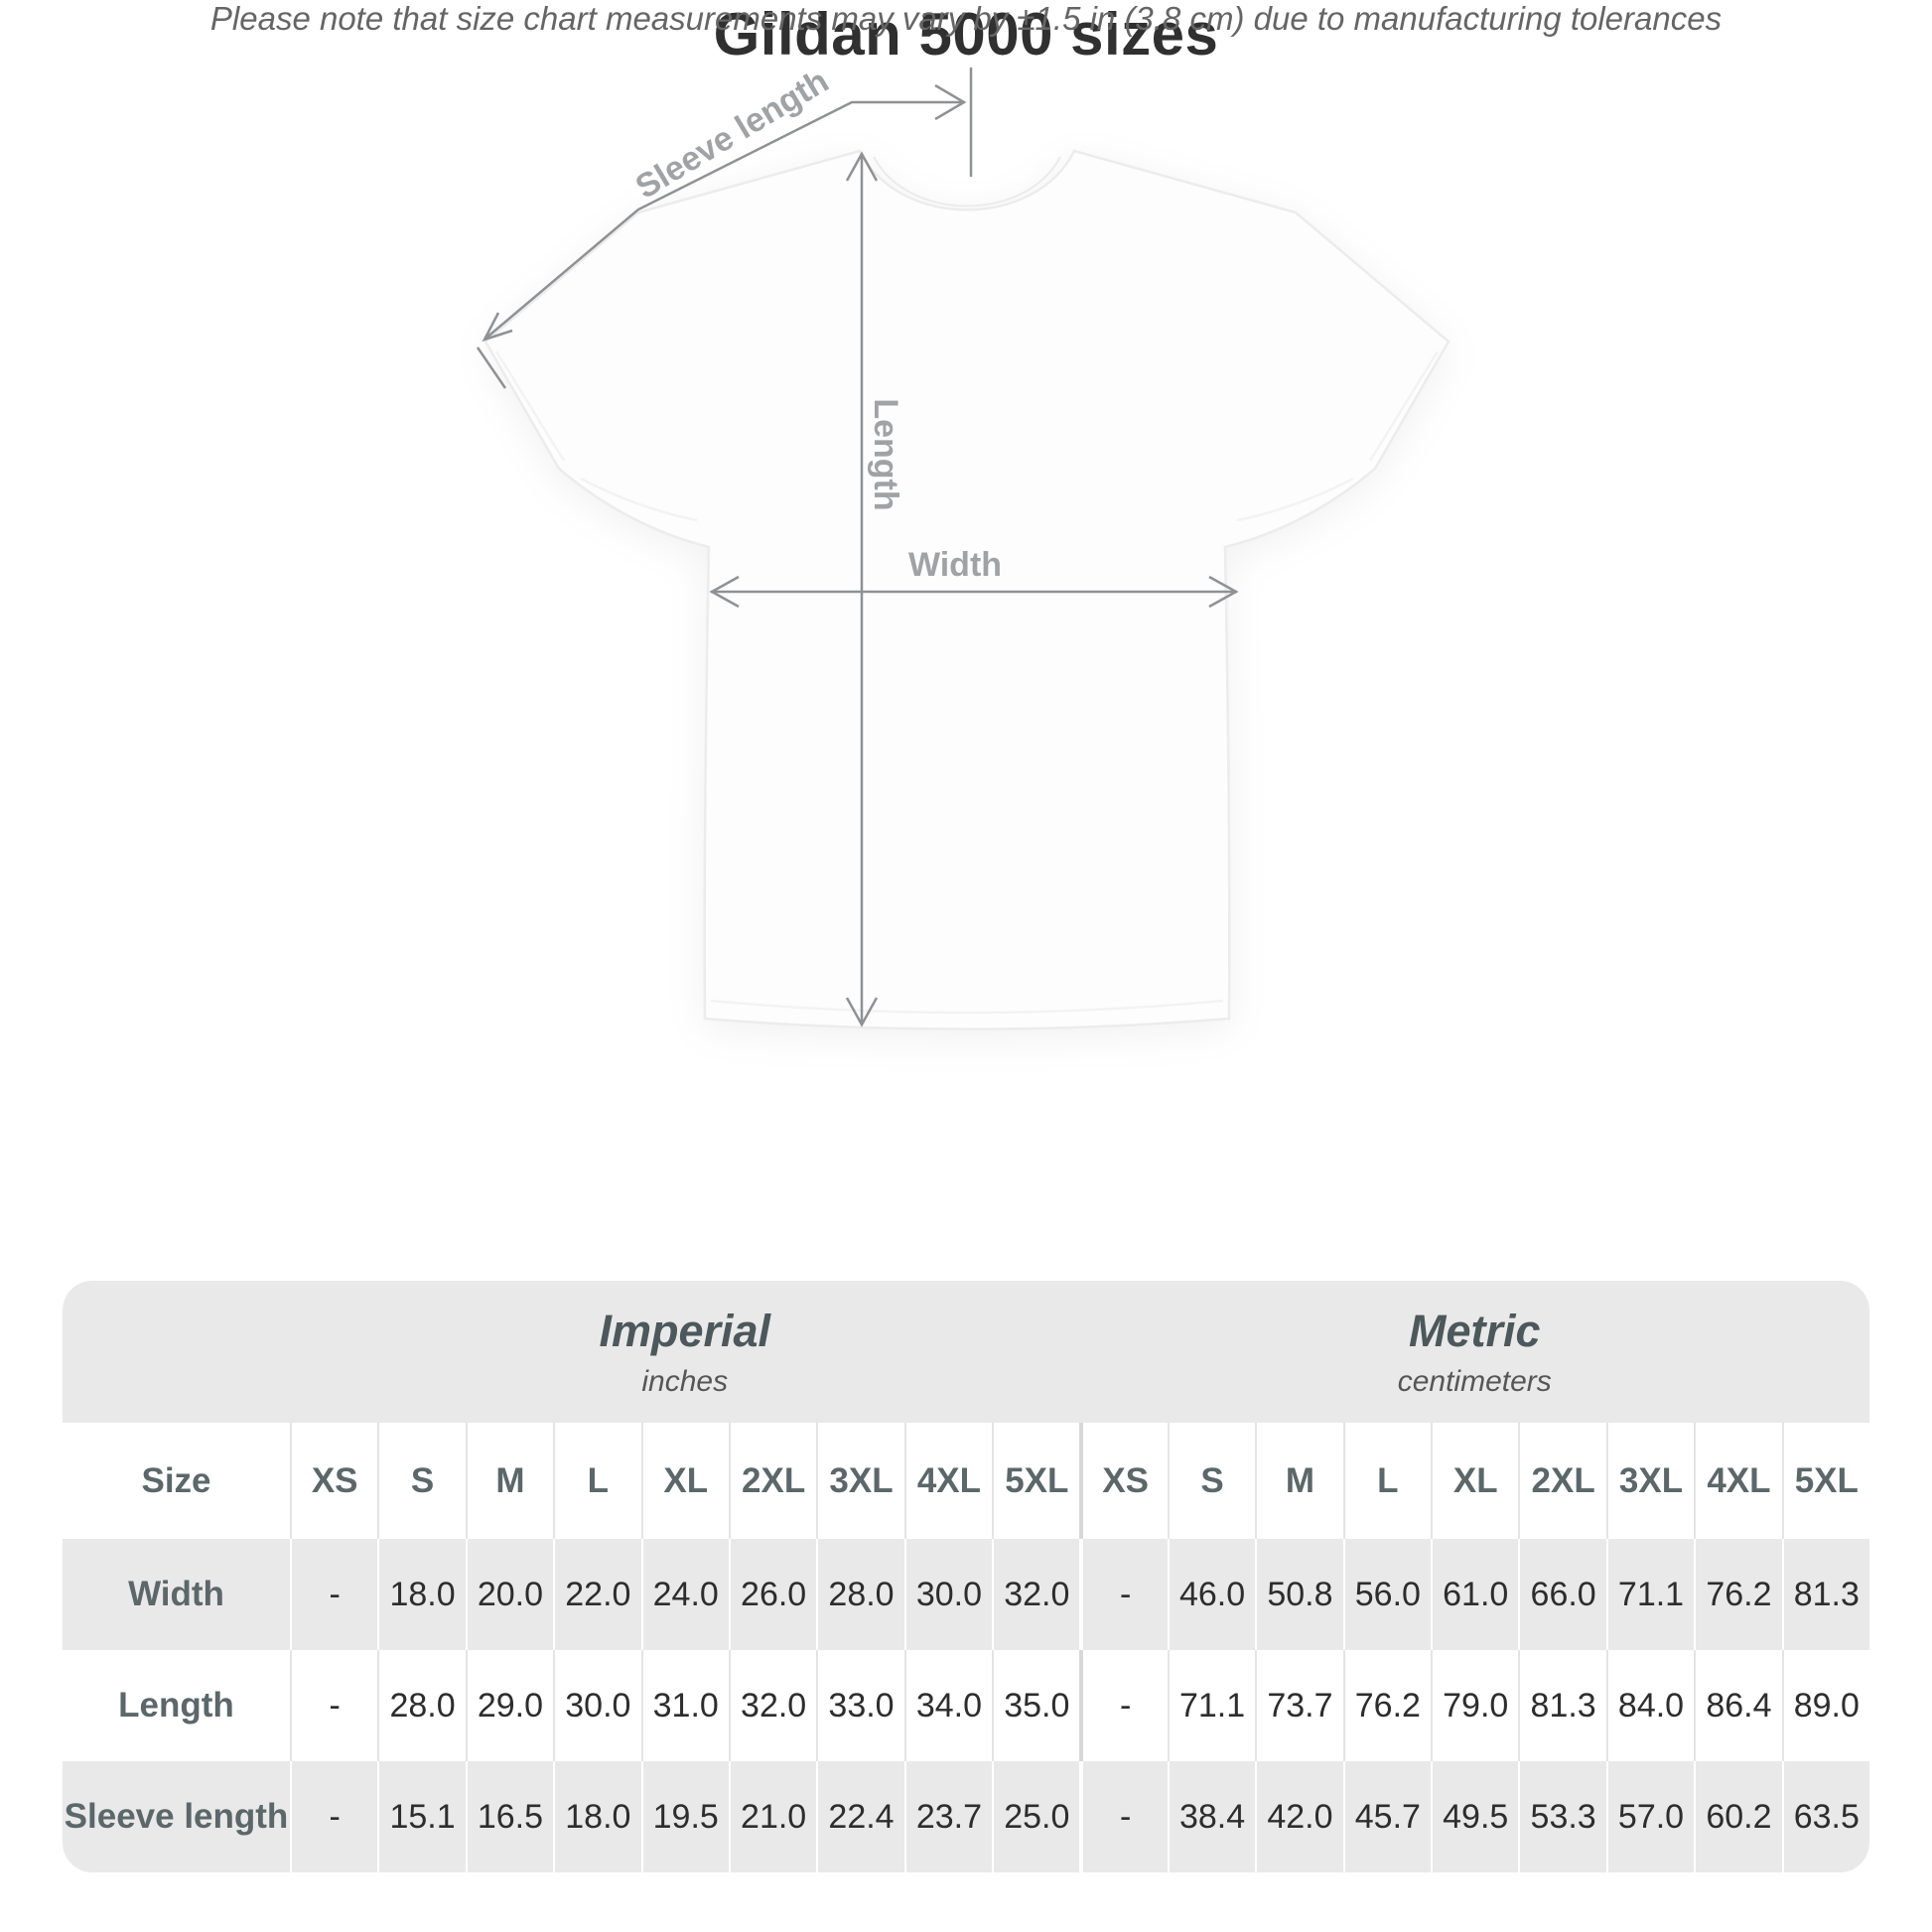 This screenshot has width=1932, height=1932. Describe the element at coordinates (724, 592) in the screenshot. I see `width-arrowhead-left` at that location.